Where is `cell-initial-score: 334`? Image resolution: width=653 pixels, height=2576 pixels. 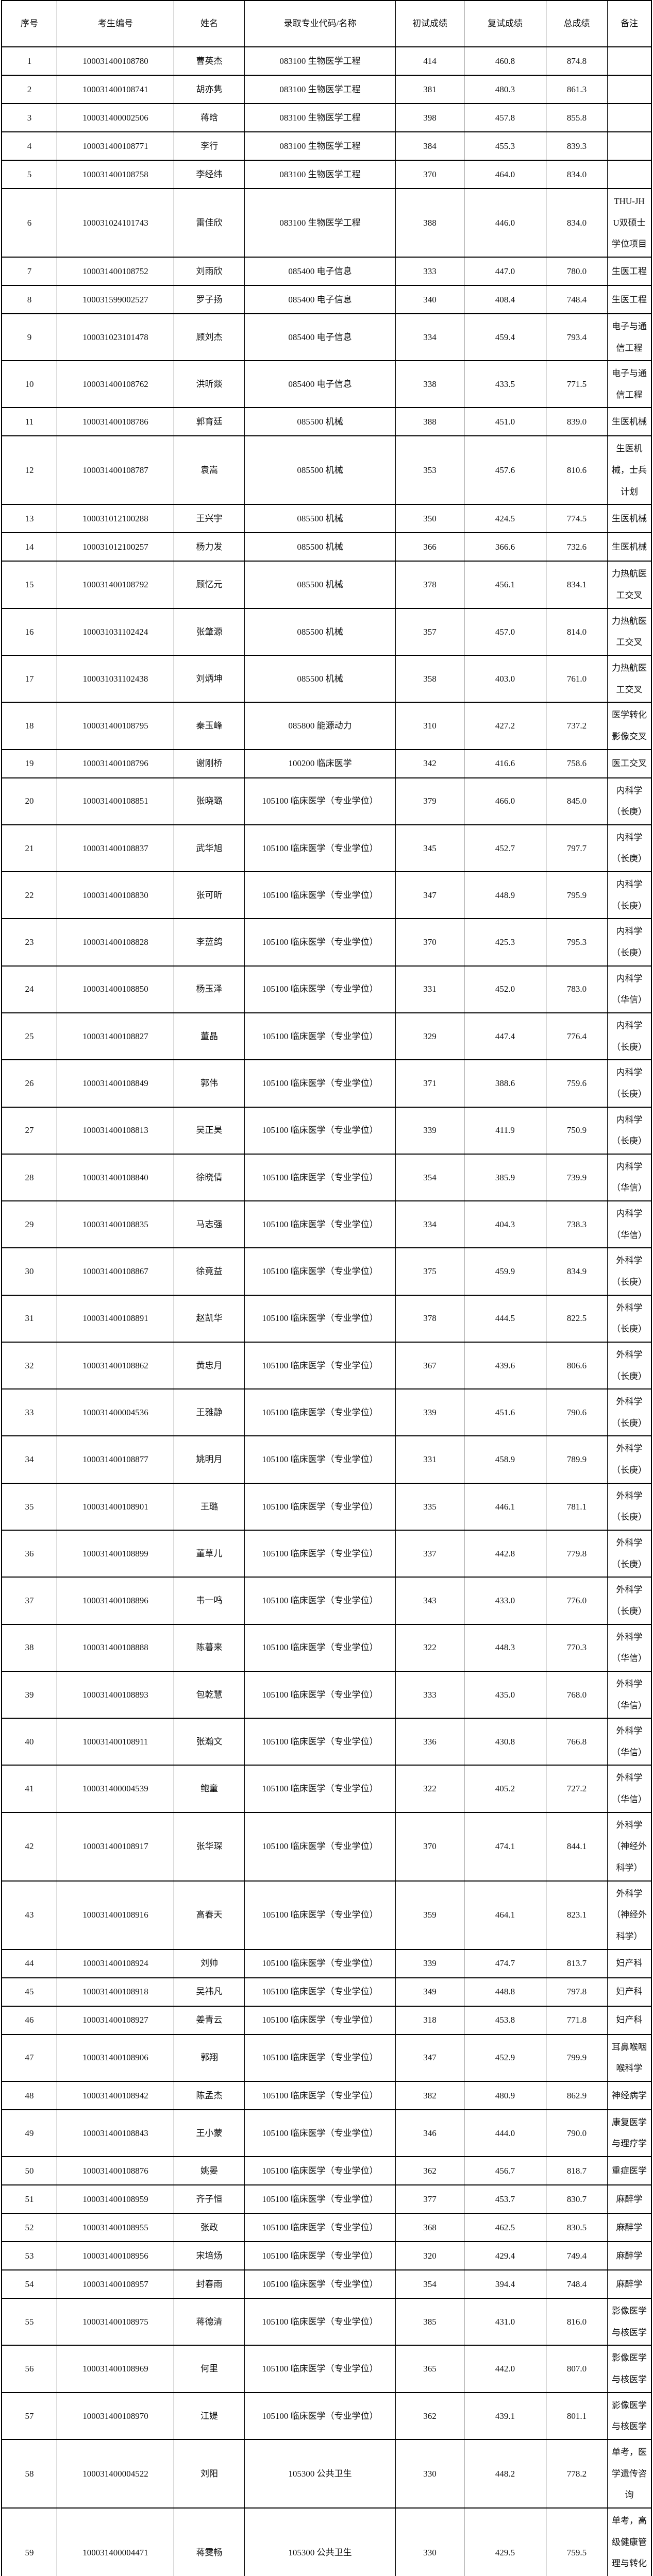 cell-initial-score: 334 is located at coordinates (429, 1224).